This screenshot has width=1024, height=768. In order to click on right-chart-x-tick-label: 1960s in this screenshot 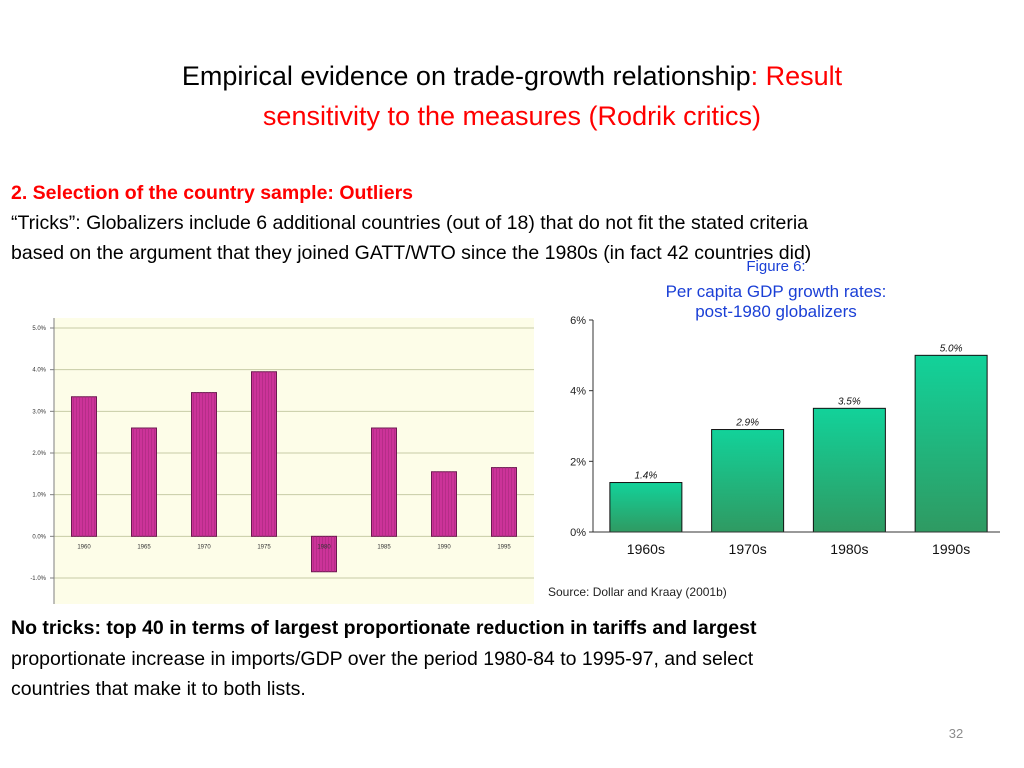, I will do `click(646, 549)`.